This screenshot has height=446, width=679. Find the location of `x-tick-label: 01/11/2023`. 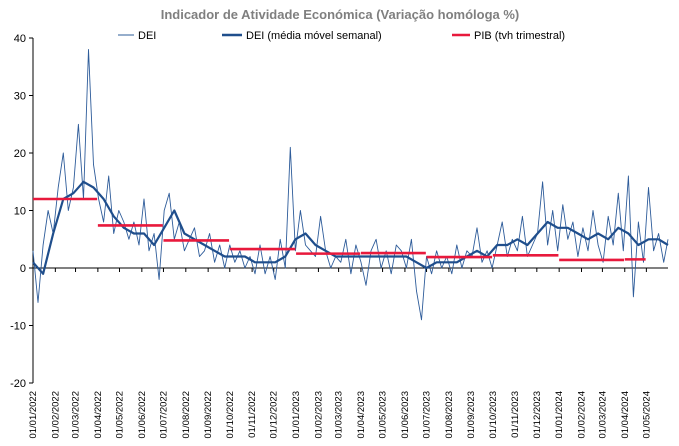

x-tick-label: 01/11/2023 is located at coordinates (515, 414).